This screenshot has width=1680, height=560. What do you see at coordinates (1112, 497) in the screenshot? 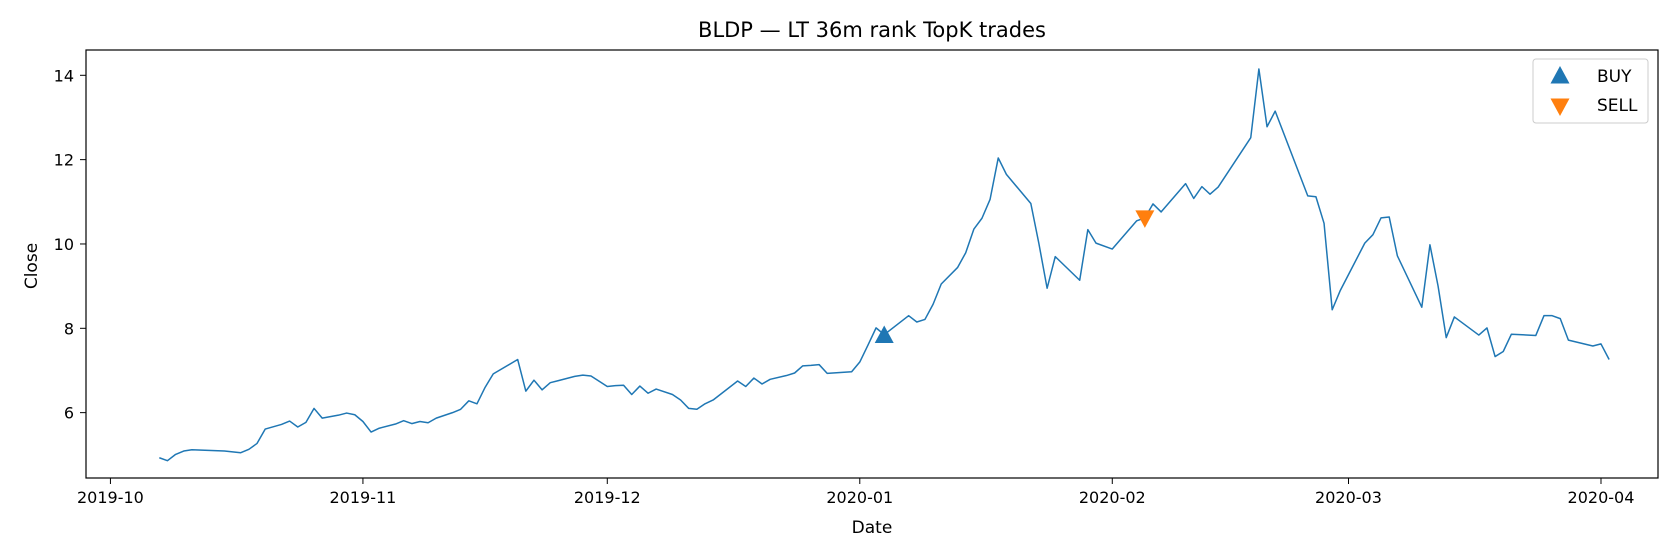
I see `x-tick-label: 2020-02` at bounding box center [1112, 497].